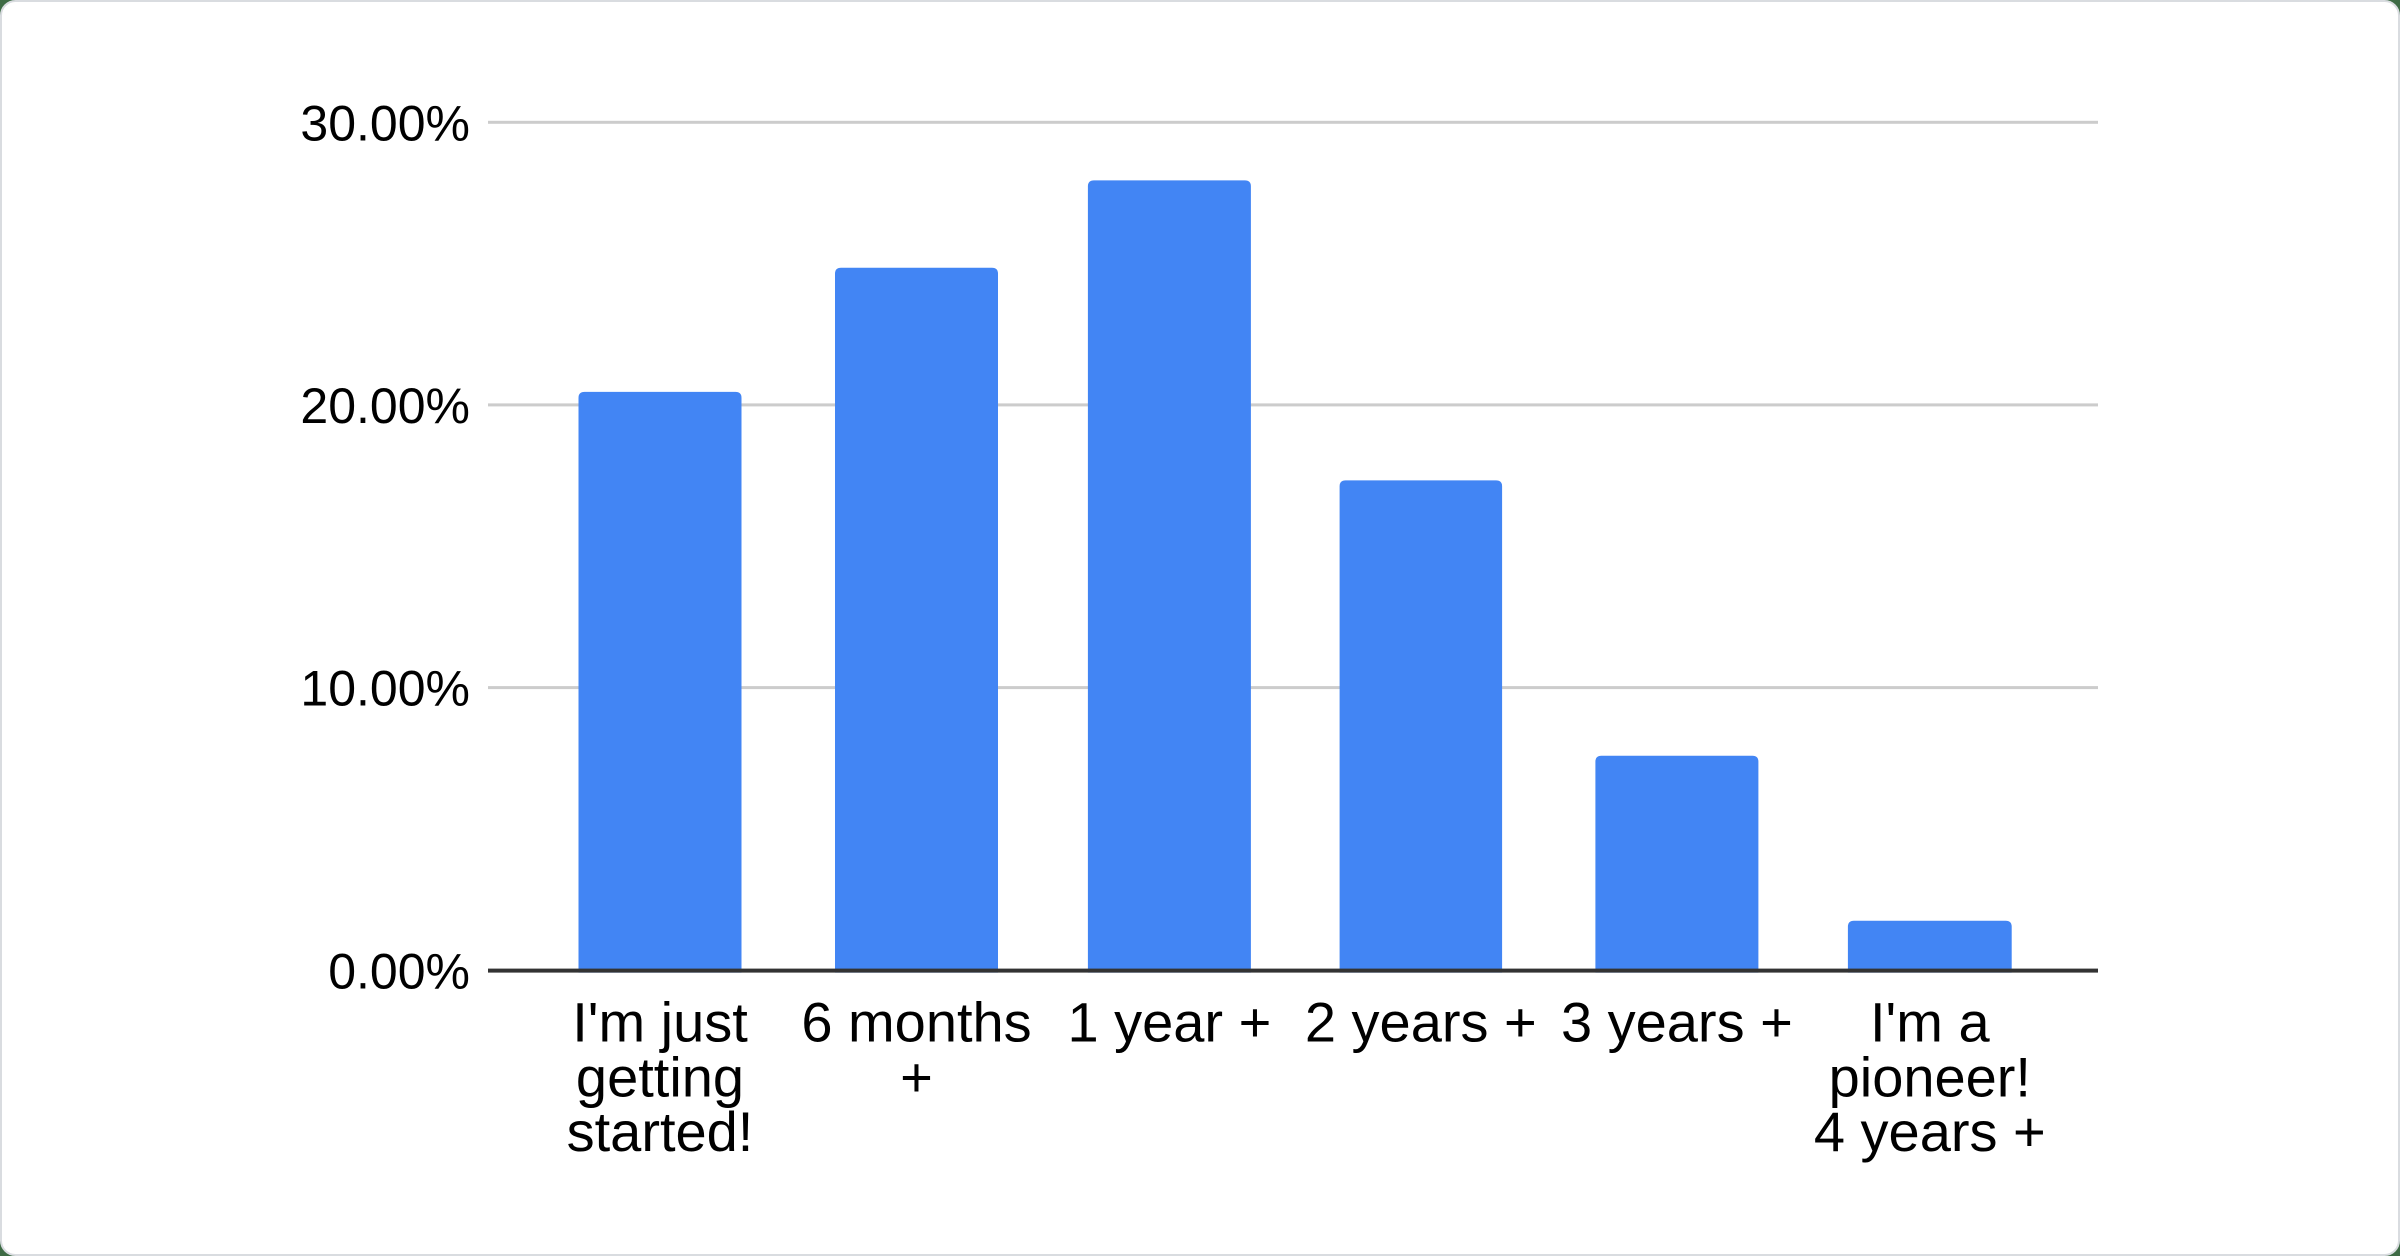 This screenshot has height=1256, width=2400. I want to click on svg-text: 2 years +, so click(1421, 1022).